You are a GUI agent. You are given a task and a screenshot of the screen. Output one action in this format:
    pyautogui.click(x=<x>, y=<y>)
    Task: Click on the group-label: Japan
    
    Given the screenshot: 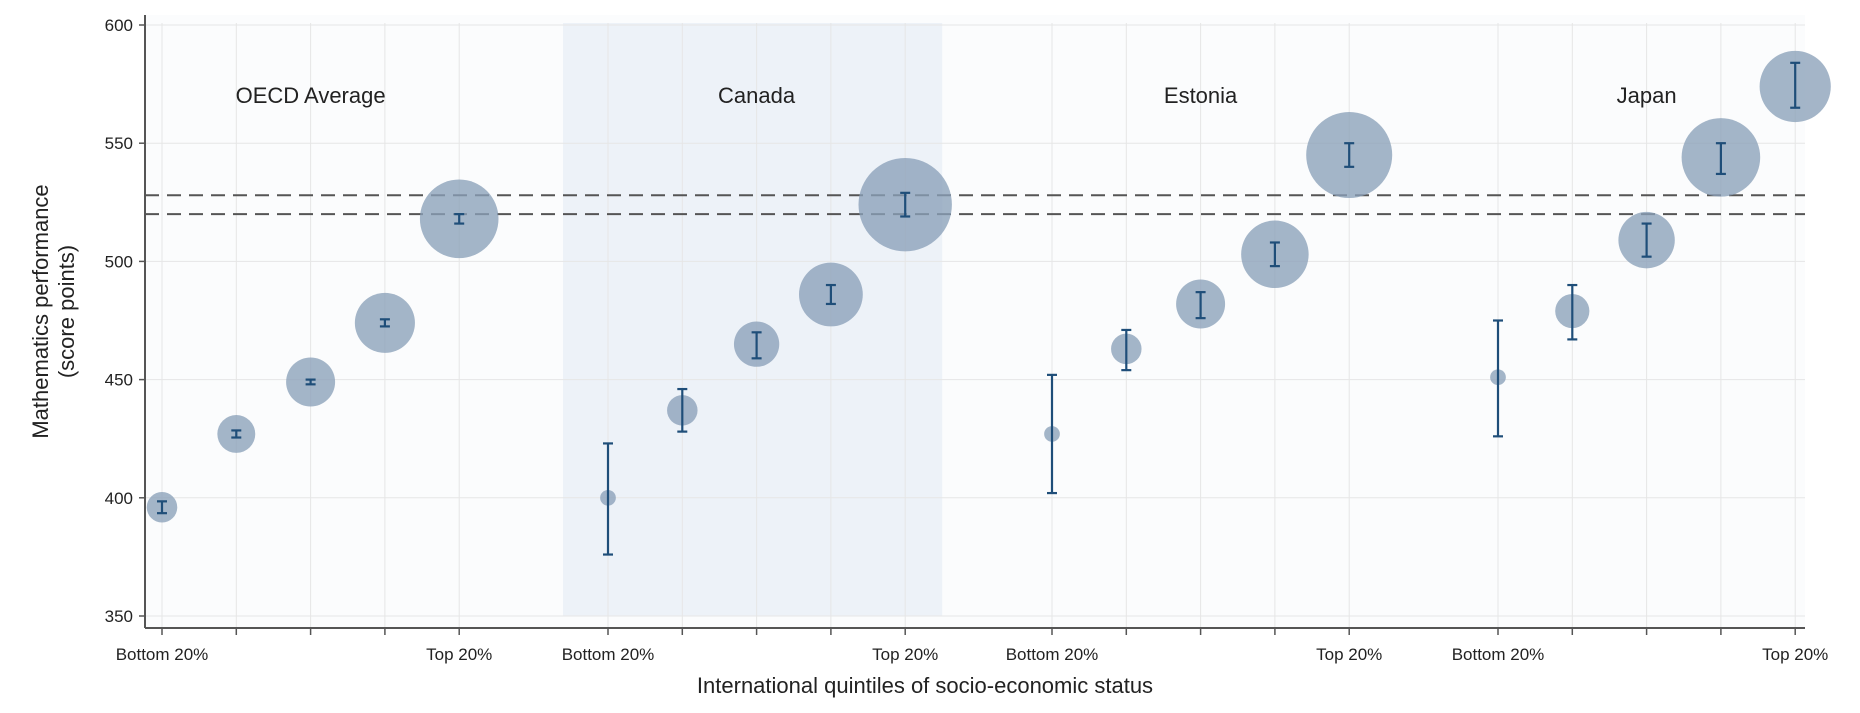 What is the action you would take?
    pyautogui.click(x=1647, y=95)
    